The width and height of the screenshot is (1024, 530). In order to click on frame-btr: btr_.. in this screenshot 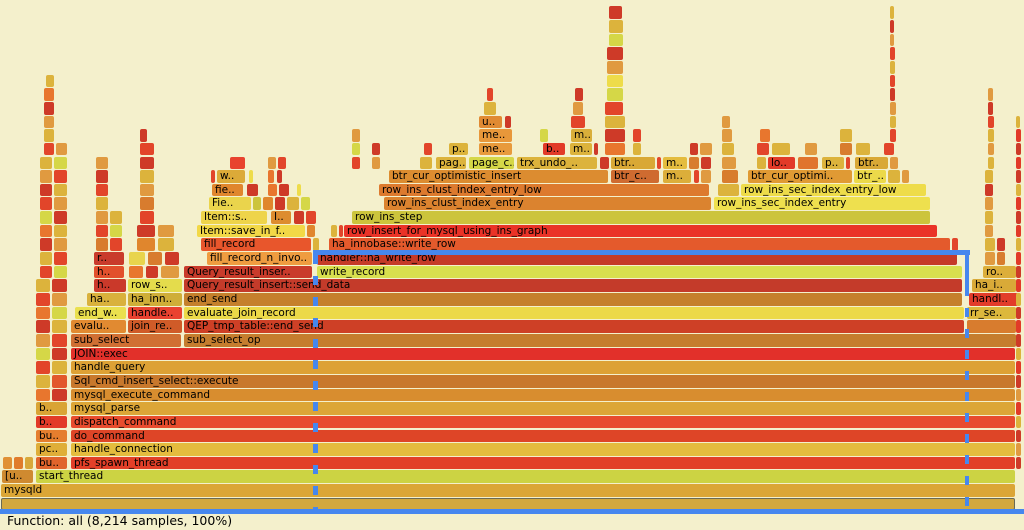, I will do `click(870, 176)`.